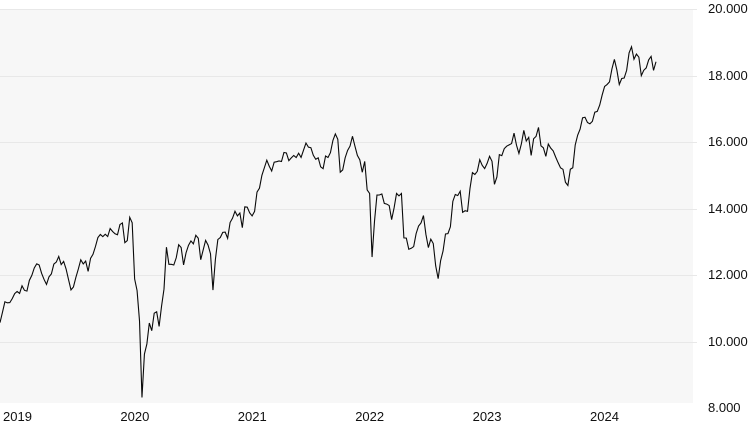 The height and width of the screenshot is (430, 753). I want to click on y-axis-label-18.000: 18.000, so click(728, 75).